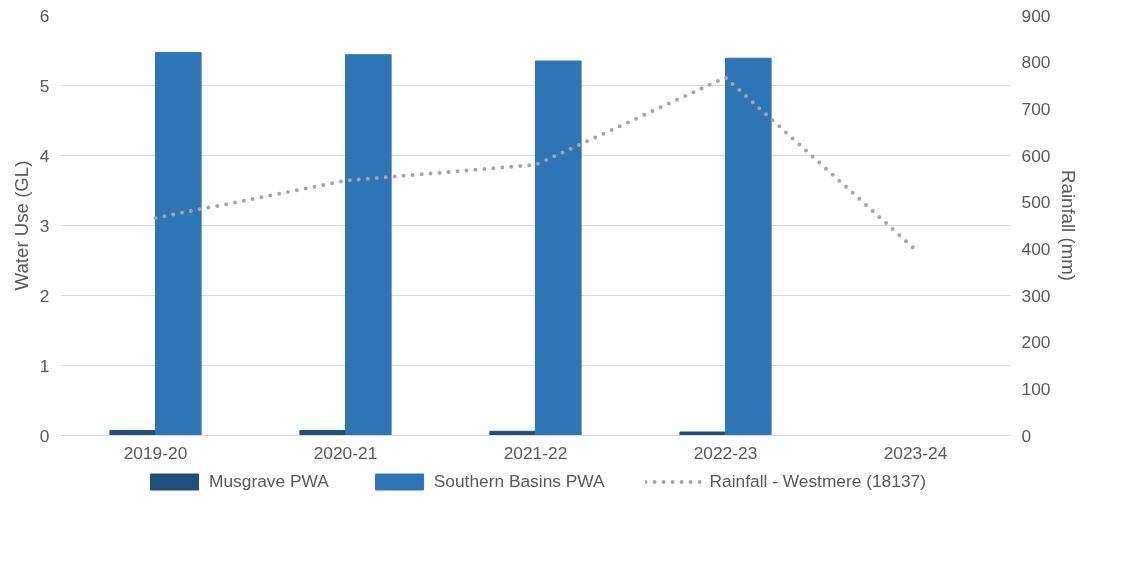 This screenshot has height=561, width=1148. I want to click on legend-label: Musgrave PWA, so click(269, 481).